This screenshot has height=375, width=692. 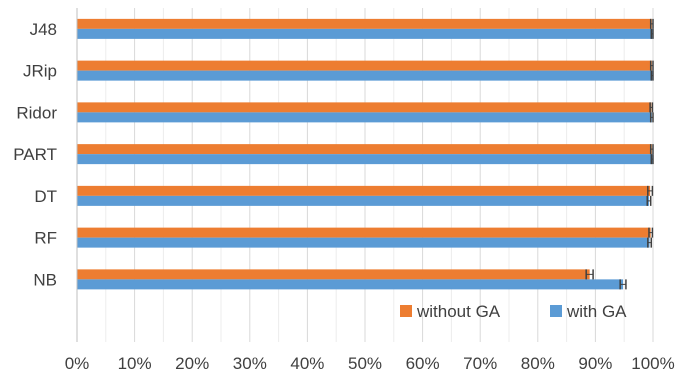 What do you see at coordinates (364, 117) in the screenshot?
I see `bar-with-ga-ridor` at bounding box center [364, 117].